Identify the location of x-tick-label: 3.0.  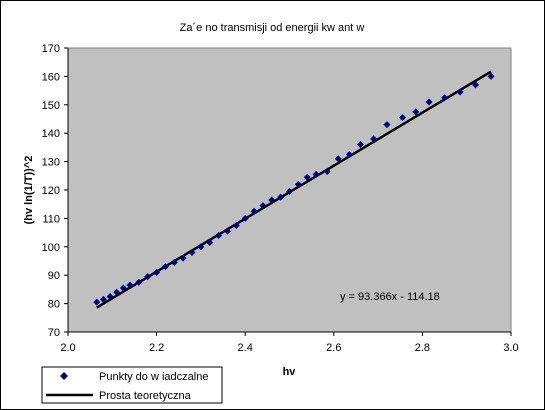
(510, 348).